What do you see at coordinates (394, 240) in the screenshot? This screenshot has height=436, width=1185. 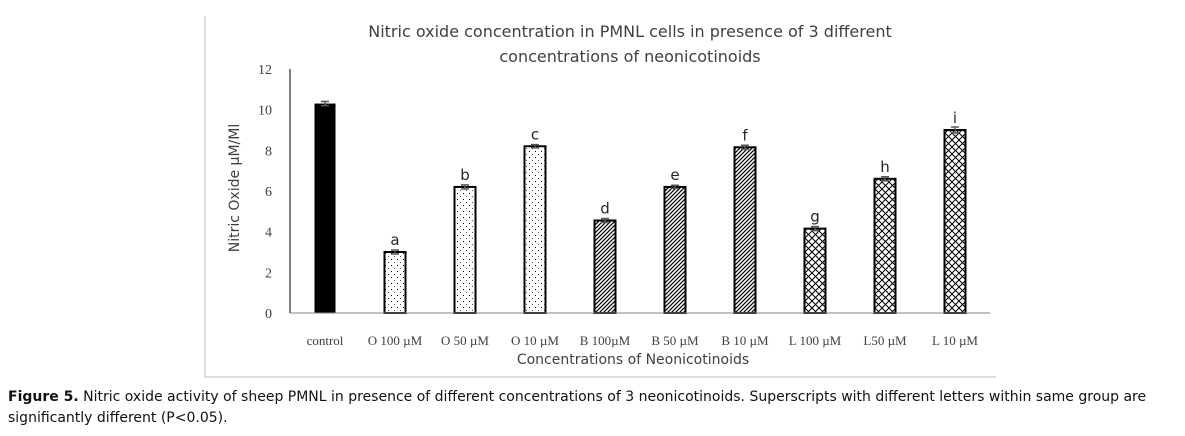 I see `significance-letter: a` at bounding box center [394, 240].